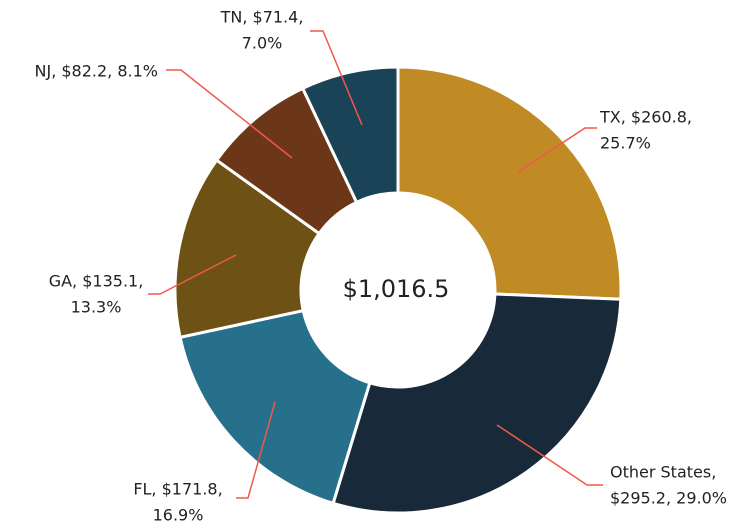 This screenshot has height=525, width=751. I want to click on center-label: $1,016.5, so click(396, 289).